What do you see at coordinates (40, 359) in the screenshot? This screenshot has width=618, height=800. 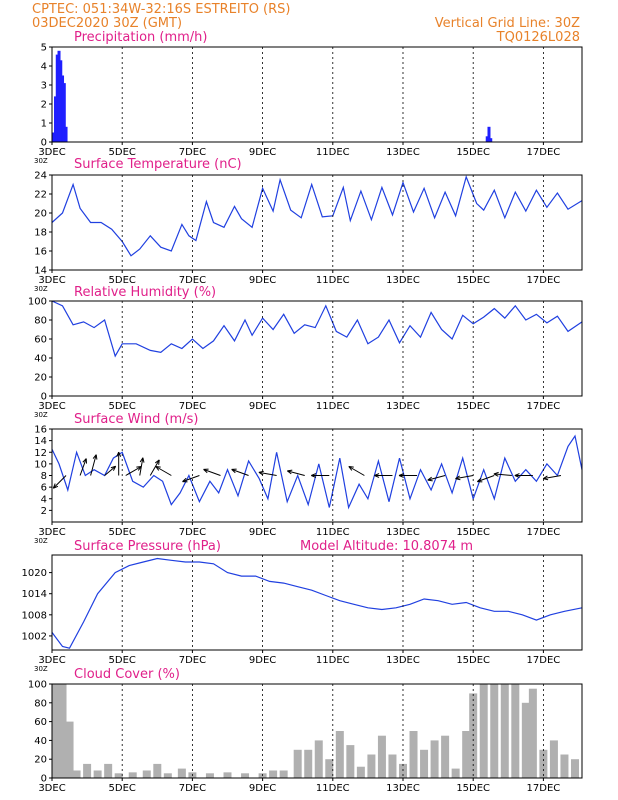 I see `ytick-label: 40` at bounding box center [40, 359].